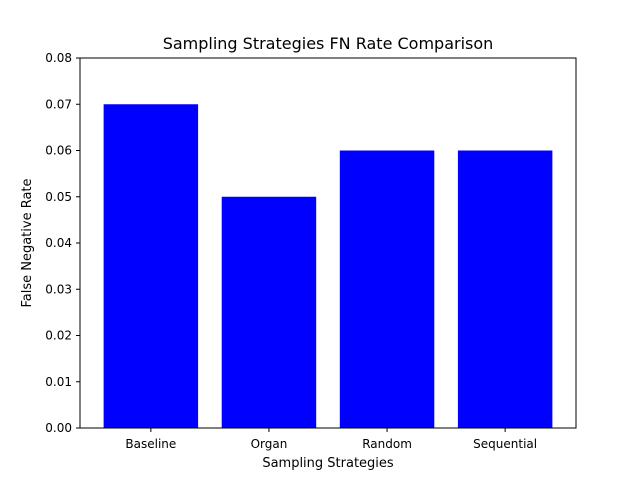  Describe the element at coordinates (27, 242) in the screenshot. I see `y-axis-label: False Negative Rate` at that location.